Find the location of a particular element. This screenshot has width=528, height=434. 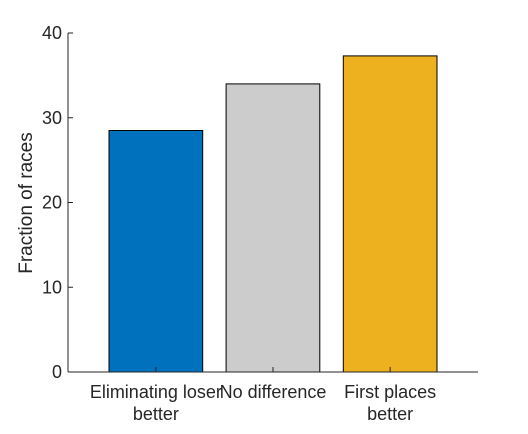

y-tick-label: 10 is located at coordinates (52, 287).